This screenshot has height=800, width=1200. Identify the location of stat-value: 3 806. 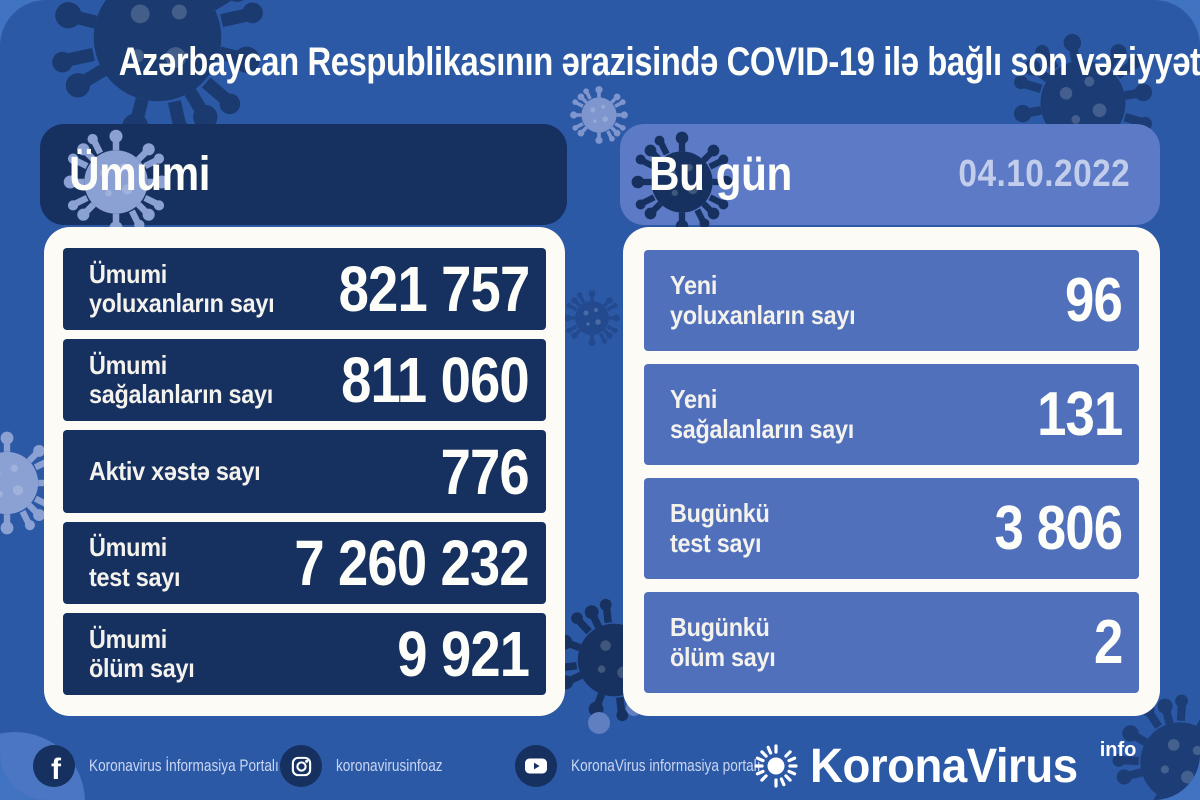
(1058, 528).